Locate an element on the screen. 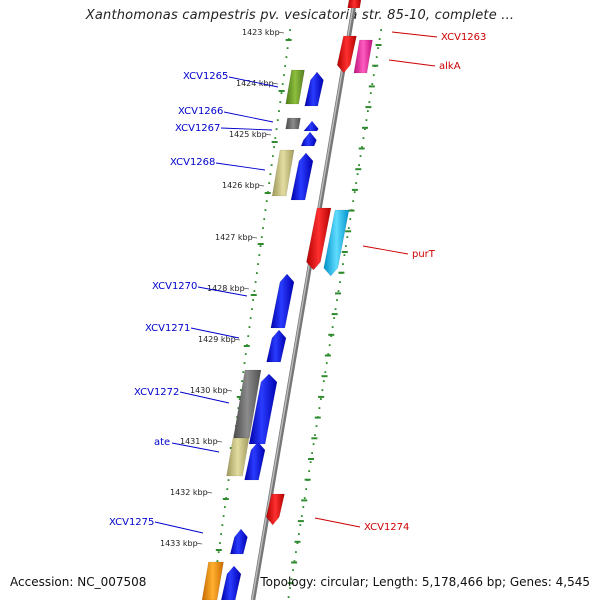 The width and height of the screenshot is (600, 600). gene-label-xcv1274: XCV1274 is located at coordinates (386, 527).